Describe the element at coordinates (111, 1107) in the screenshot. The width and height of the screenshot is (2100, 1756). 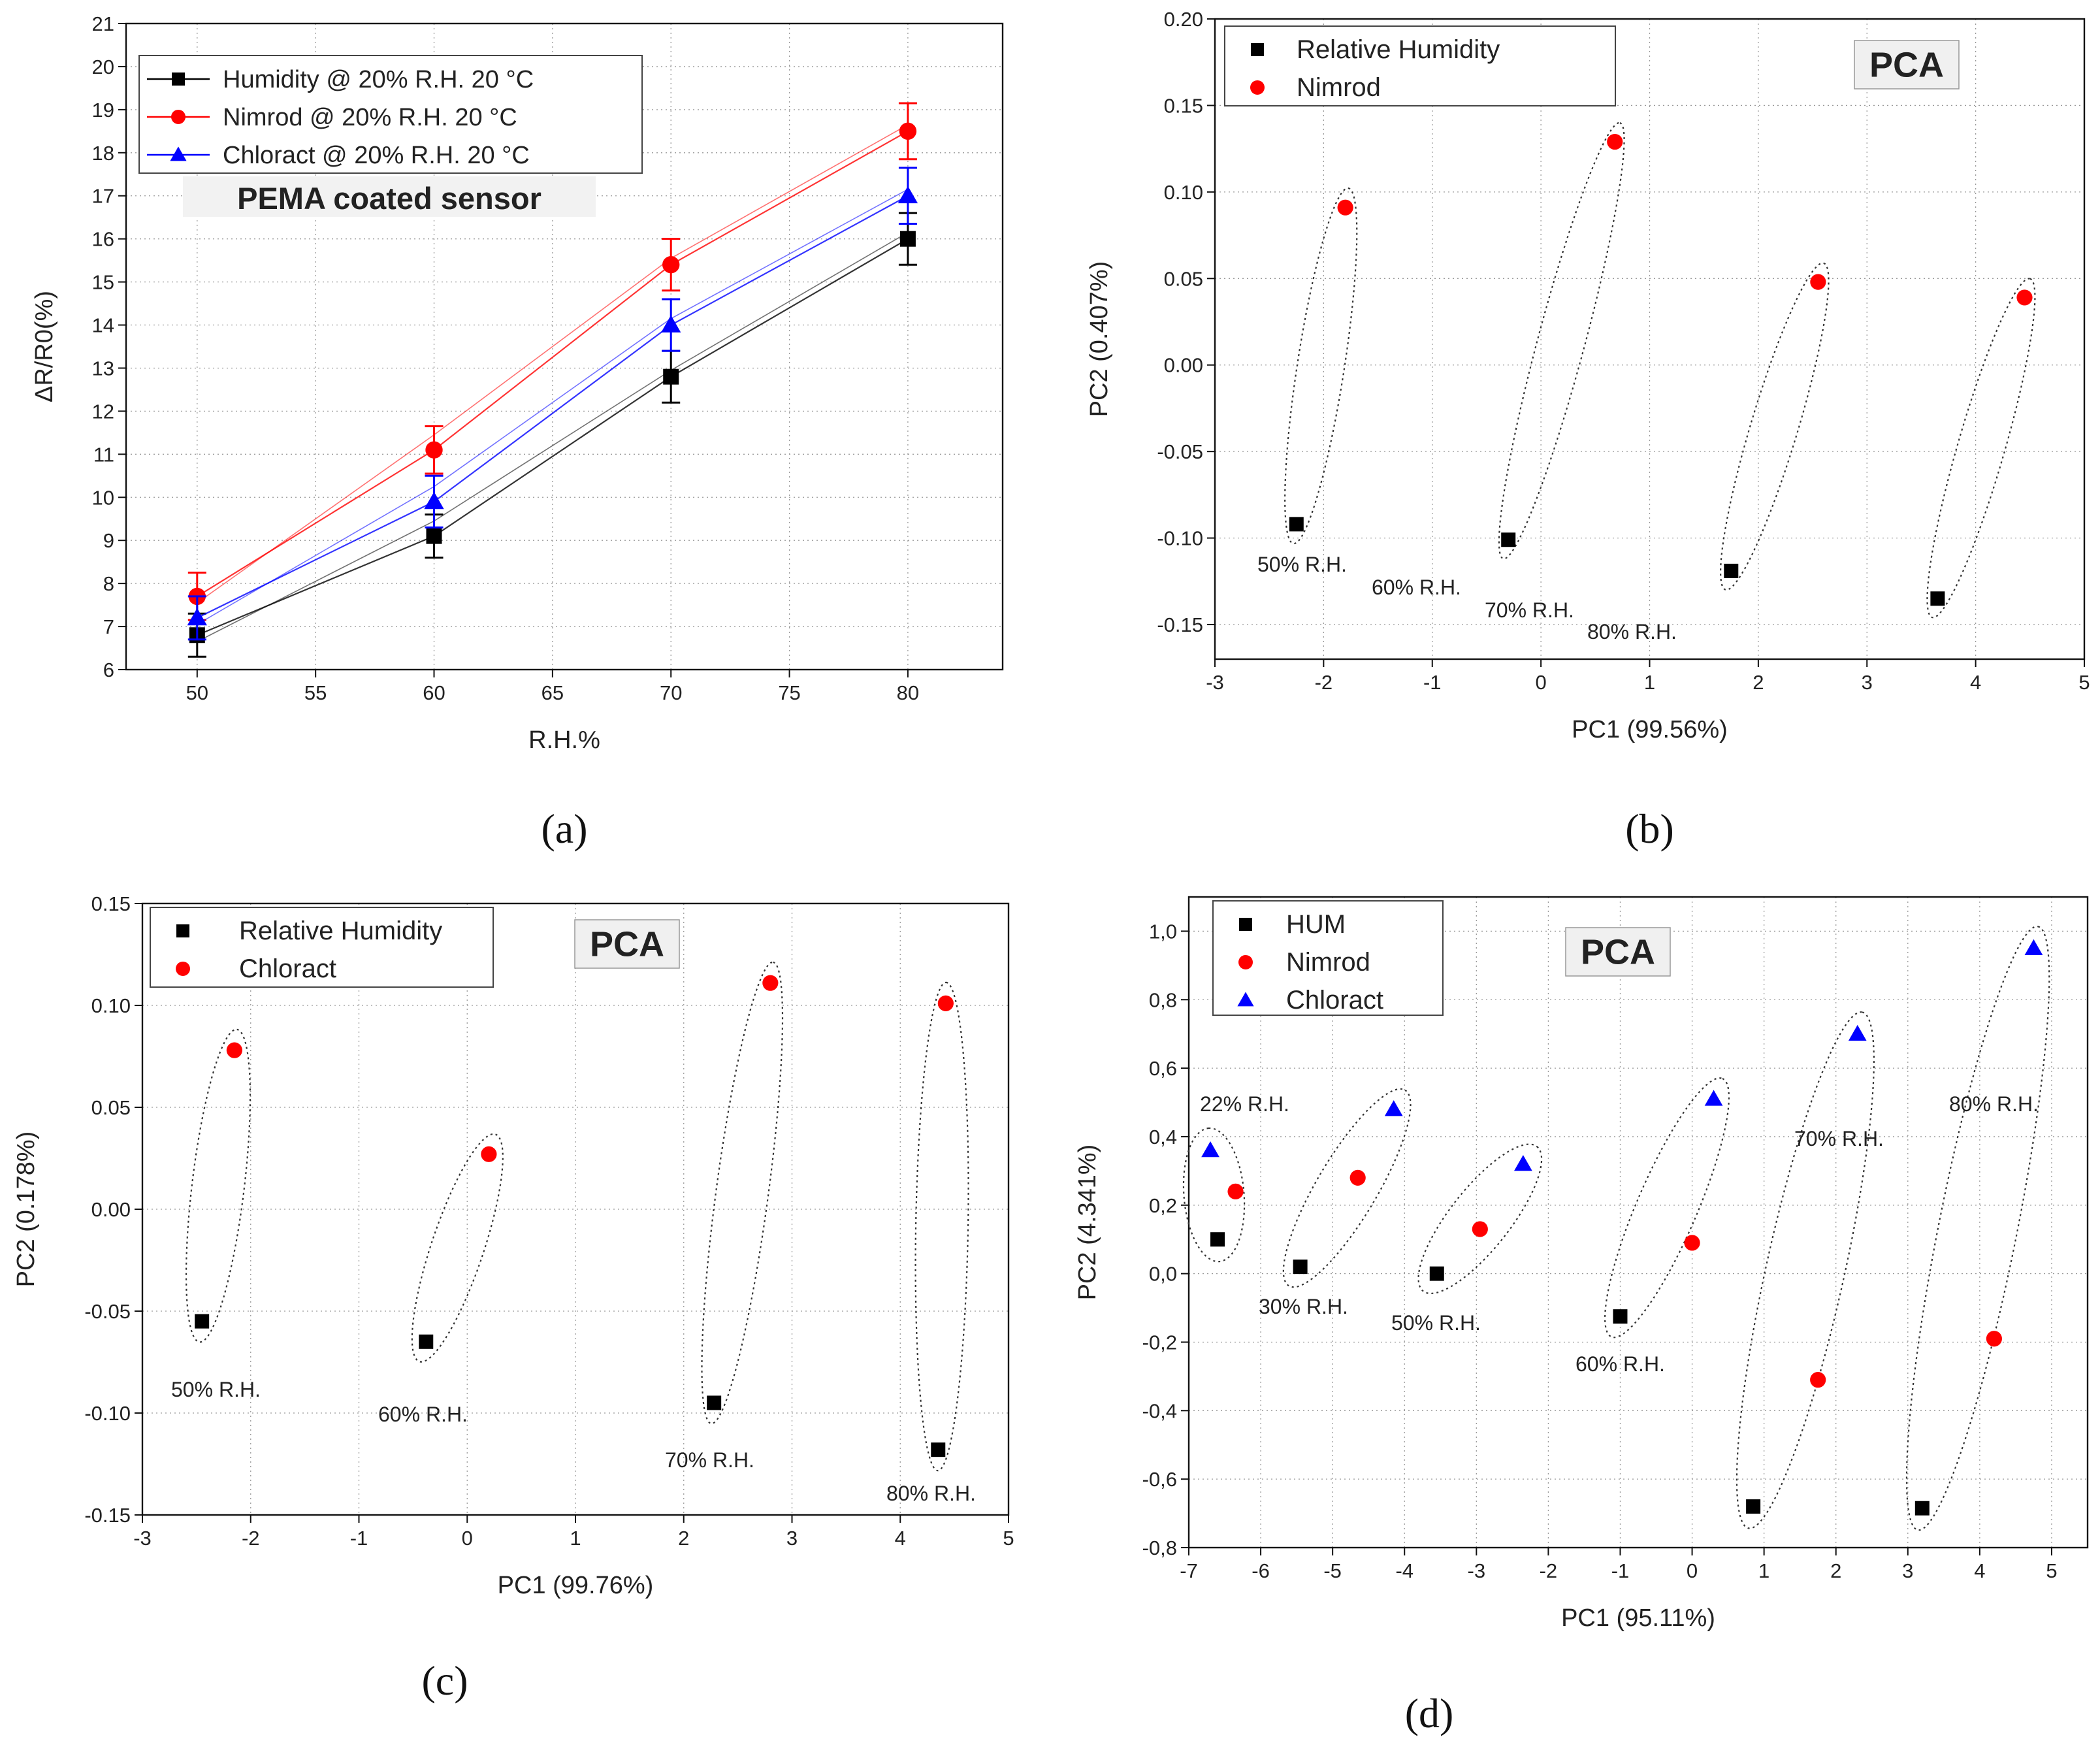
I see `y-tick-label: 0.05` at that location.